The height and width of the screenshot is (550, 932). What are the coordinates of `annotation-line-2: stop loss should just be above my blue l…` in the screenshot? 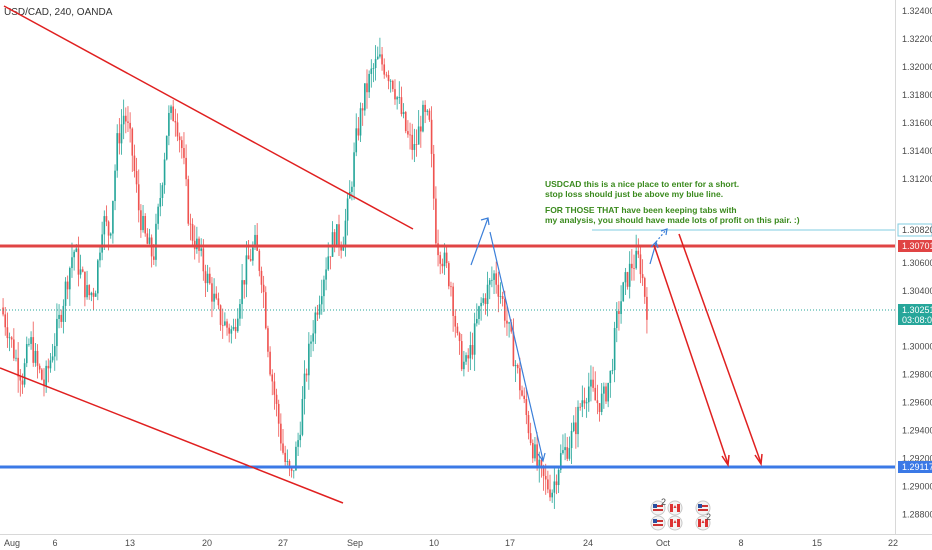 It's located at (634, 194).